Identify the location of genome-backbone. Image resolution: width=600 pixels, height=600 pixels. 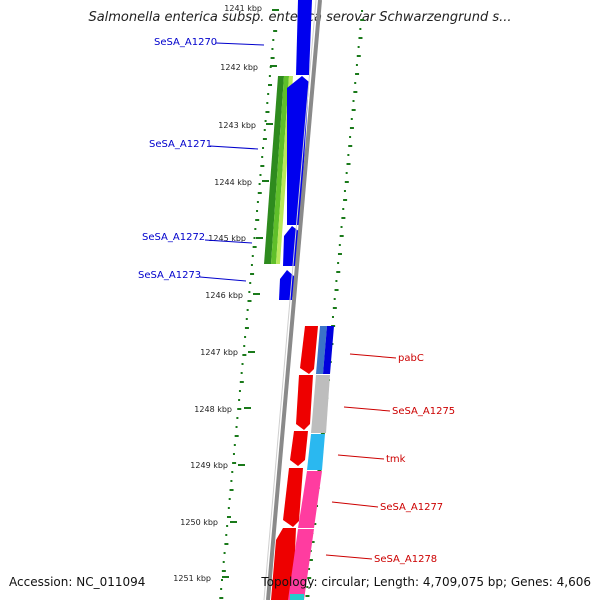
(292, 300).